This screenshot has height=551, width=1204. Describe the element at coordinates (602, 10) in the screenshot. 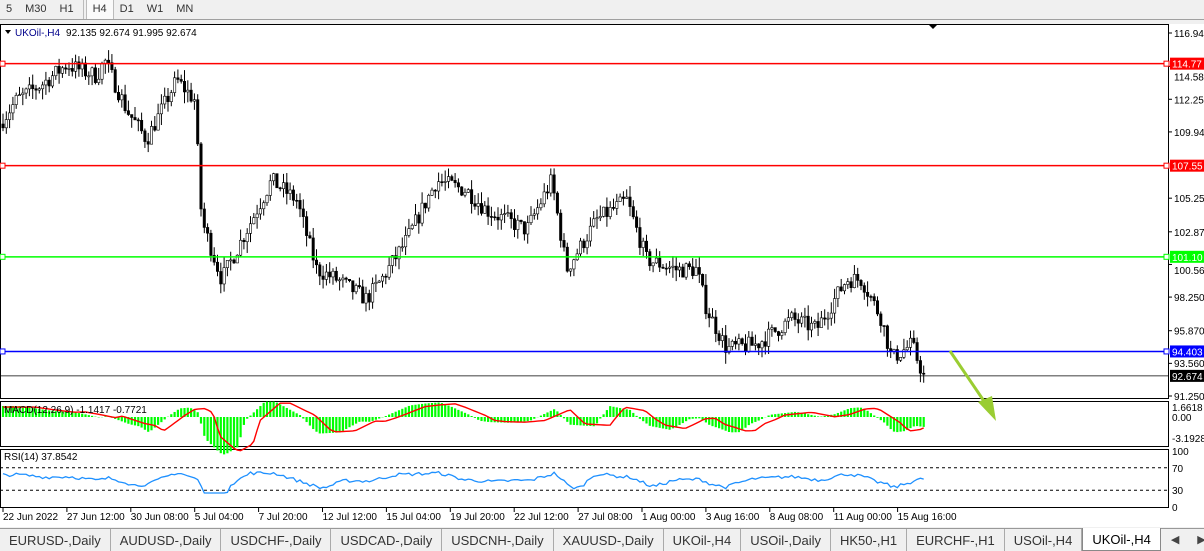

I see `timeframe-toolbar: 5 M30 H1 H4 D1 W1 MN` at that location.